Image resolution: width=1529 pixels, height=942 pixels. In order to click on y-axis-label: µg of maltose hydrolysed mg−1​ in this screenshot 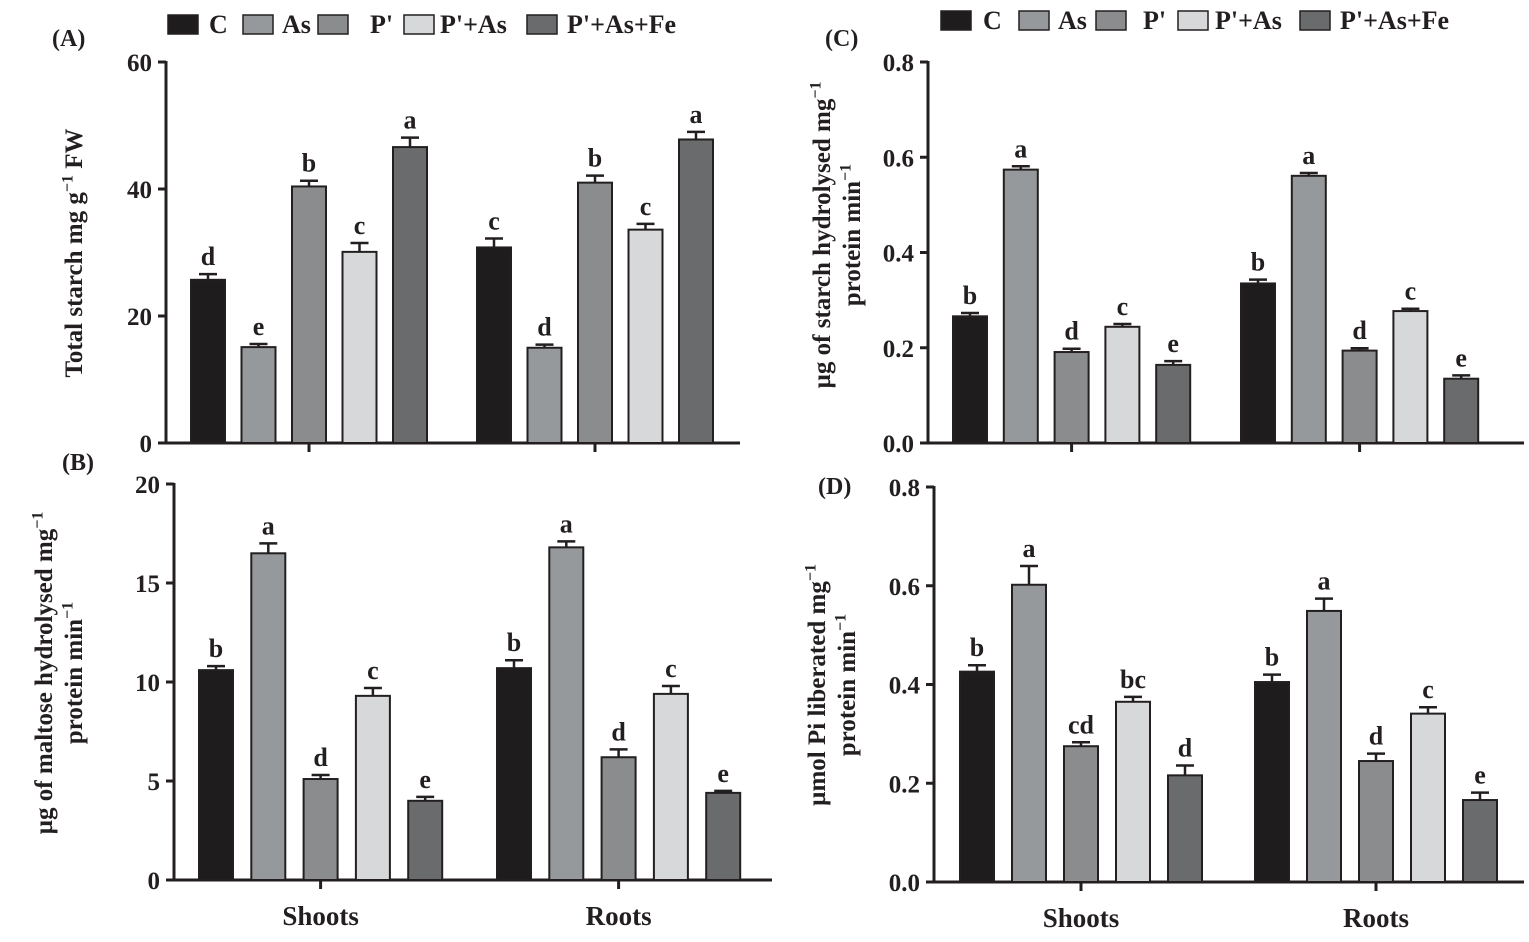, I will do `click(44, 673)`.